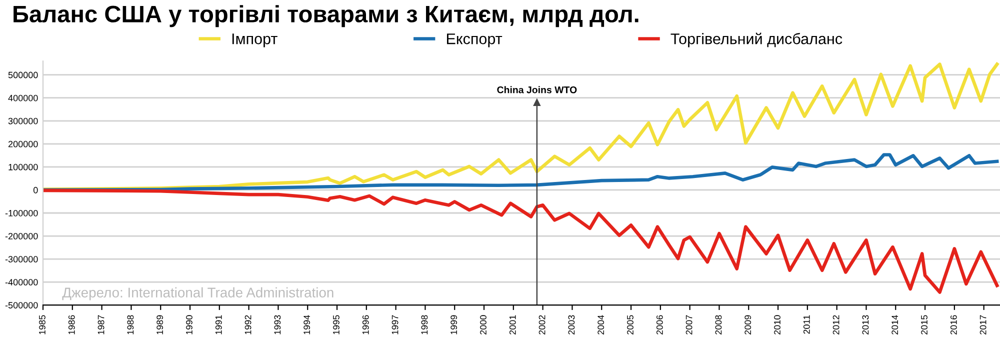 This screenshot has height=339, width=1000. Describe the element at coordinates (23, 167) in the screenshot. I see `y-tick-label: 100000` at that location.